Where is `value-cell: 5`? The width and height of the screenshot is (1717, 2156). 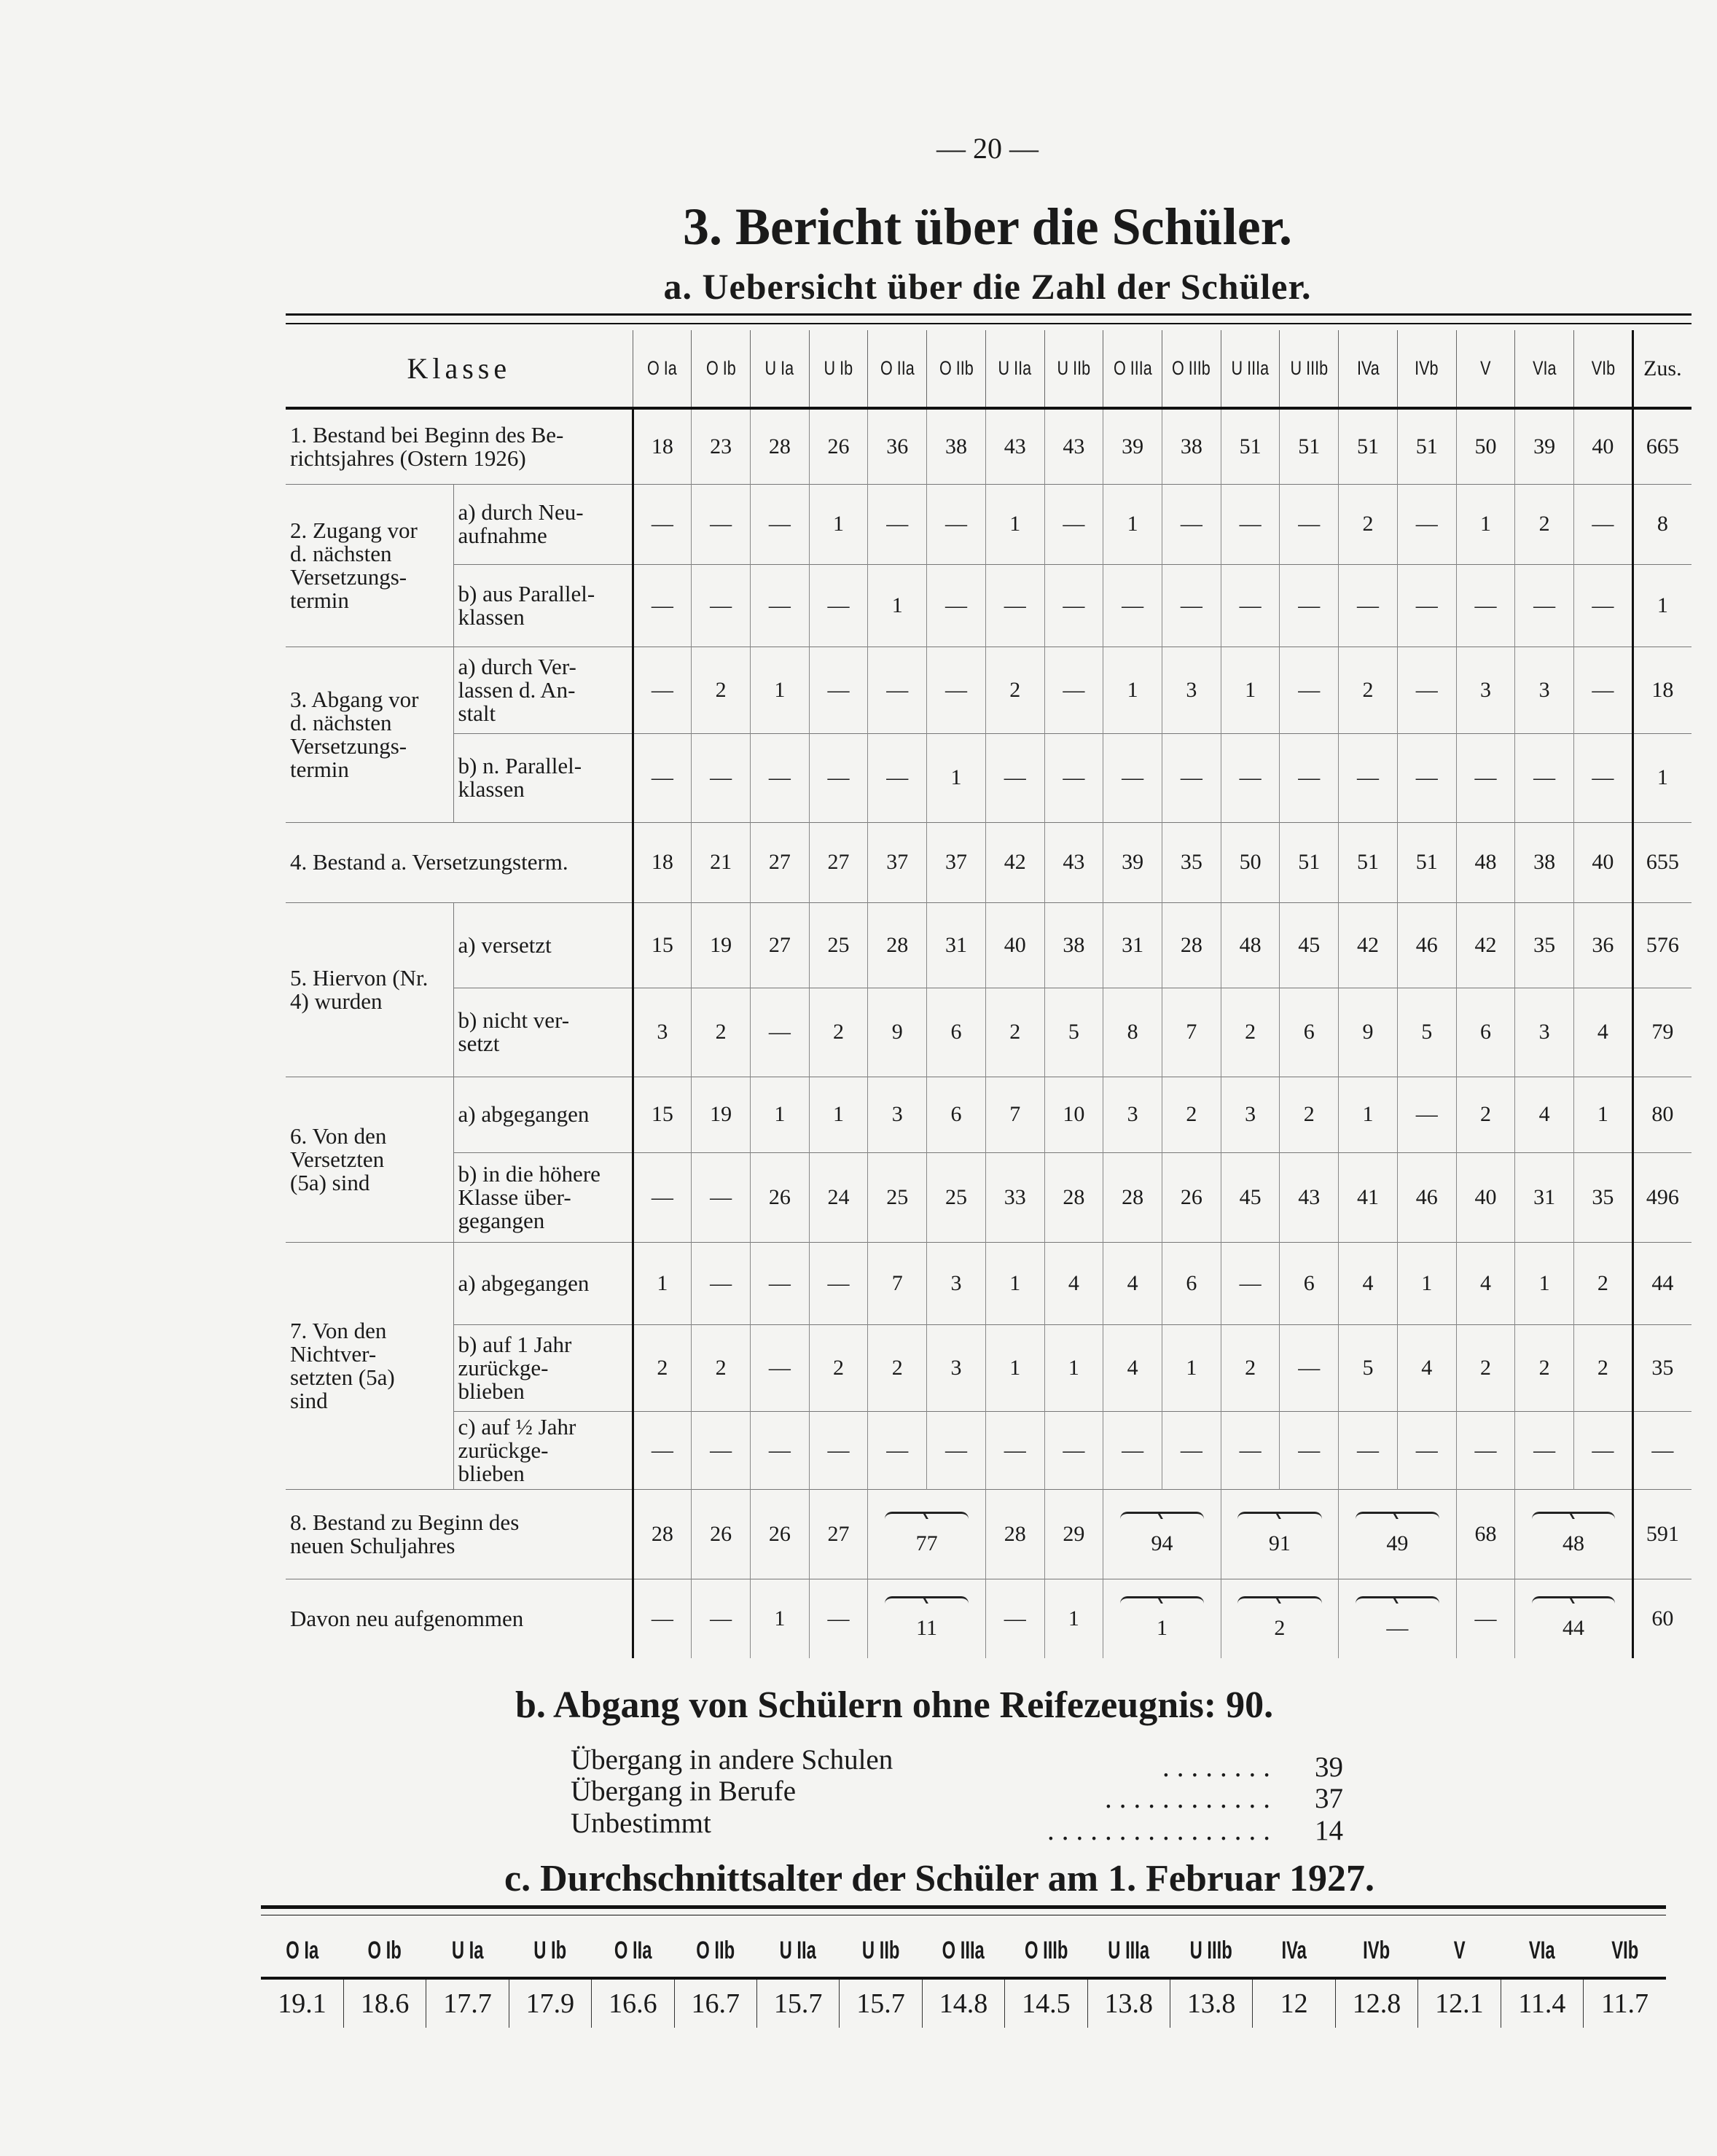 value-cell: 5 is located at coordinates (1368, 1368).